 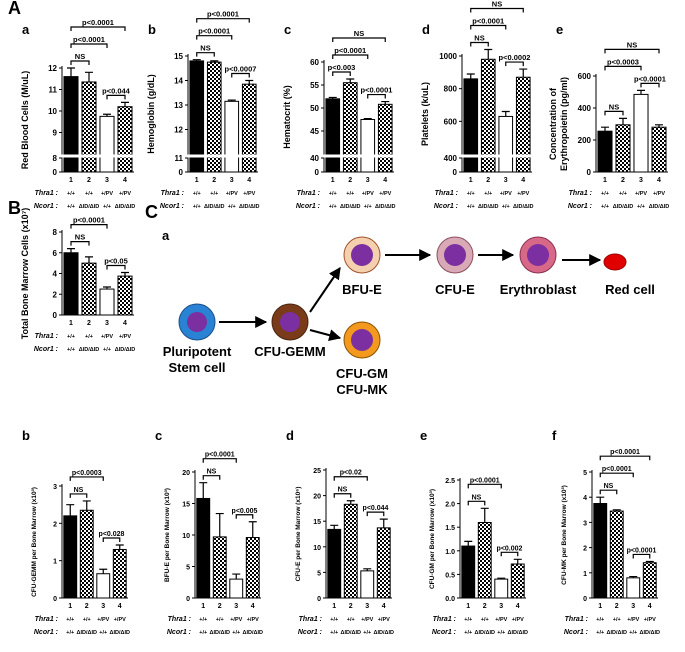 What do you see at coordinates (450, 552) in the screenshot?
I see `y-tick-label: 1.0` at bounding box center [450, 552].